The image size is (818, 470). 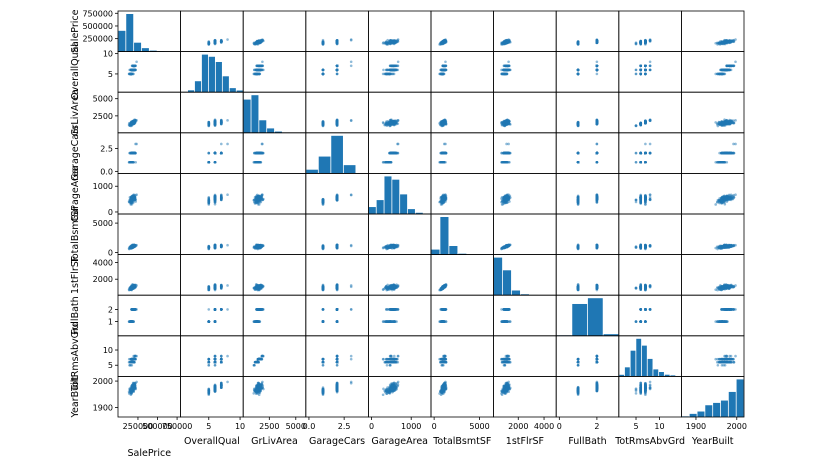 What do you see at coordinates (587, 72) in the screenshot?
I see `cell-overallqual-vs-fullbath` at bounding box center [587, 72].